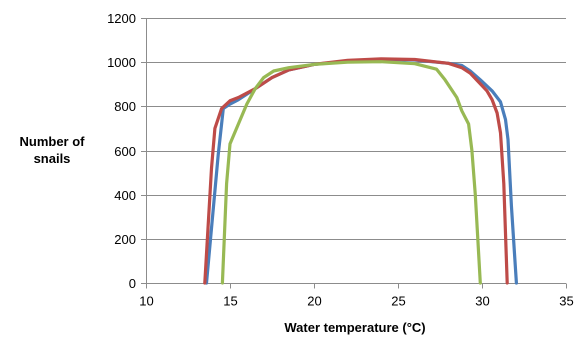 The width and height of the screenshot is (574, 340). I want to click on y-tick-label: 1000, so click(121, 62).